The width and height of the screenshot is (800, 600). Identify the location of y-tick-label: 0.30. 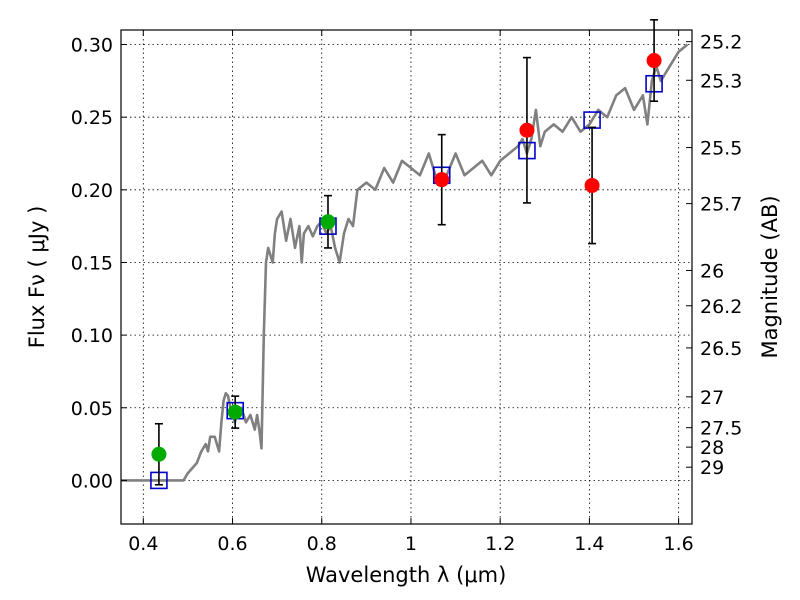
(92, 46).